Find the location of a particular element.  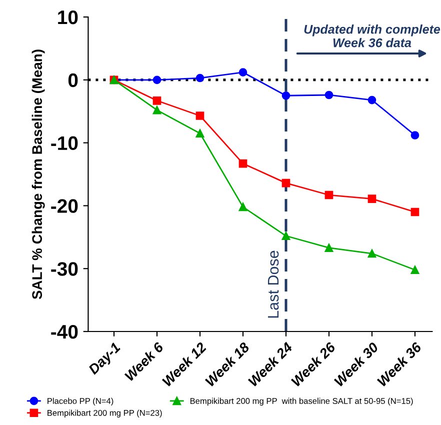

y-tick-label: 10 is located at coordinates (68, 17).